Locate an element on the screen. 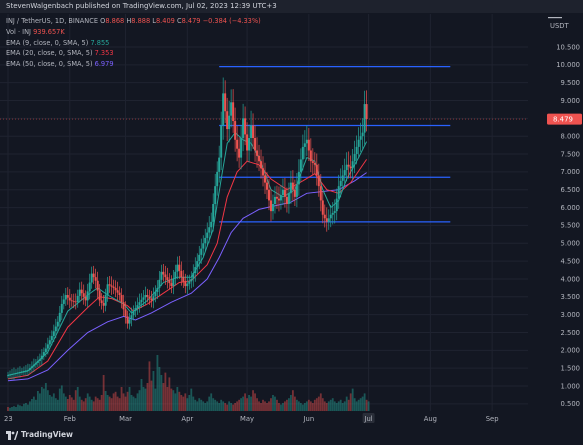 This screenshot has width=583, height=445. time-tick-label: Mar is located at coordinates (125, 419).